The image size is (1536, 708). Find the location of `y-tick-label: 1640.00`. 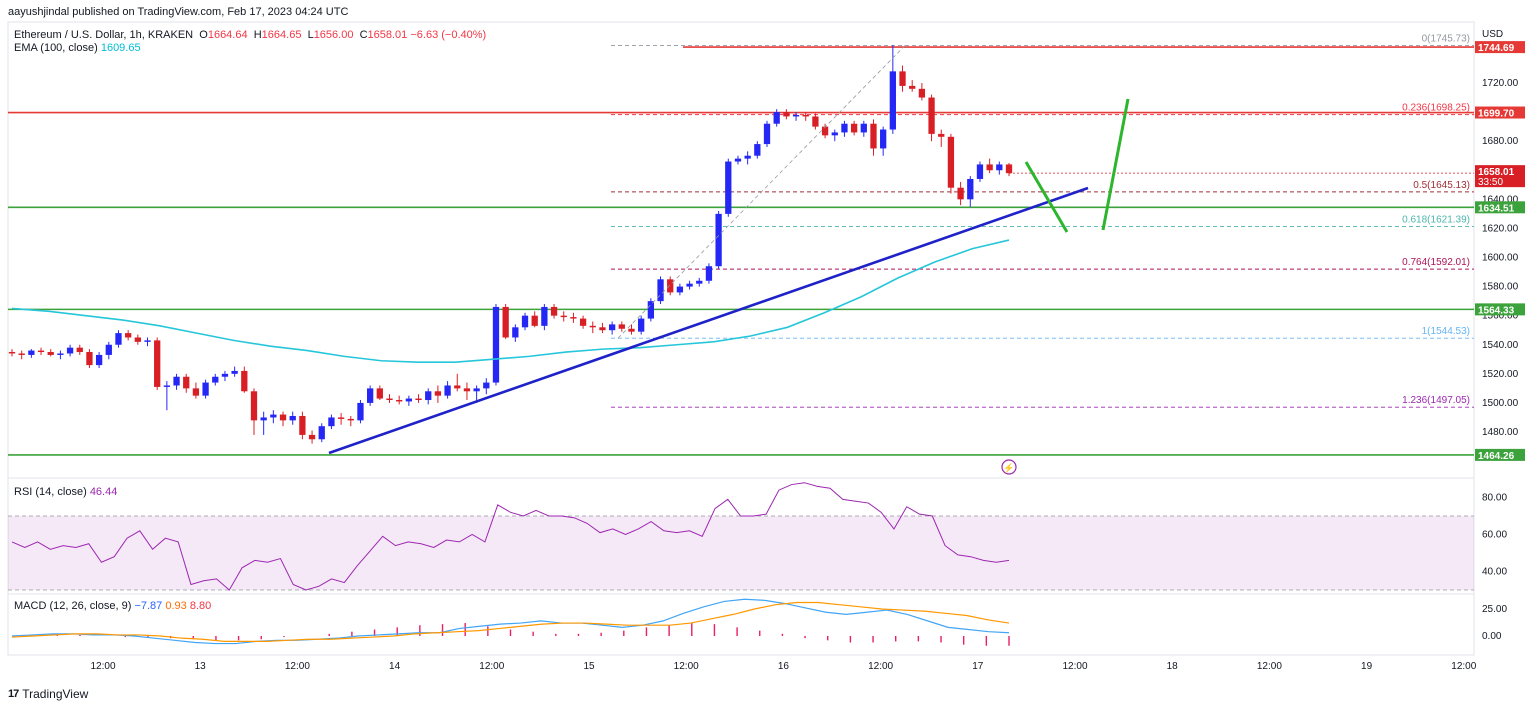

y-tick-label: 1640.00 is located at coordinates (1500, 199).